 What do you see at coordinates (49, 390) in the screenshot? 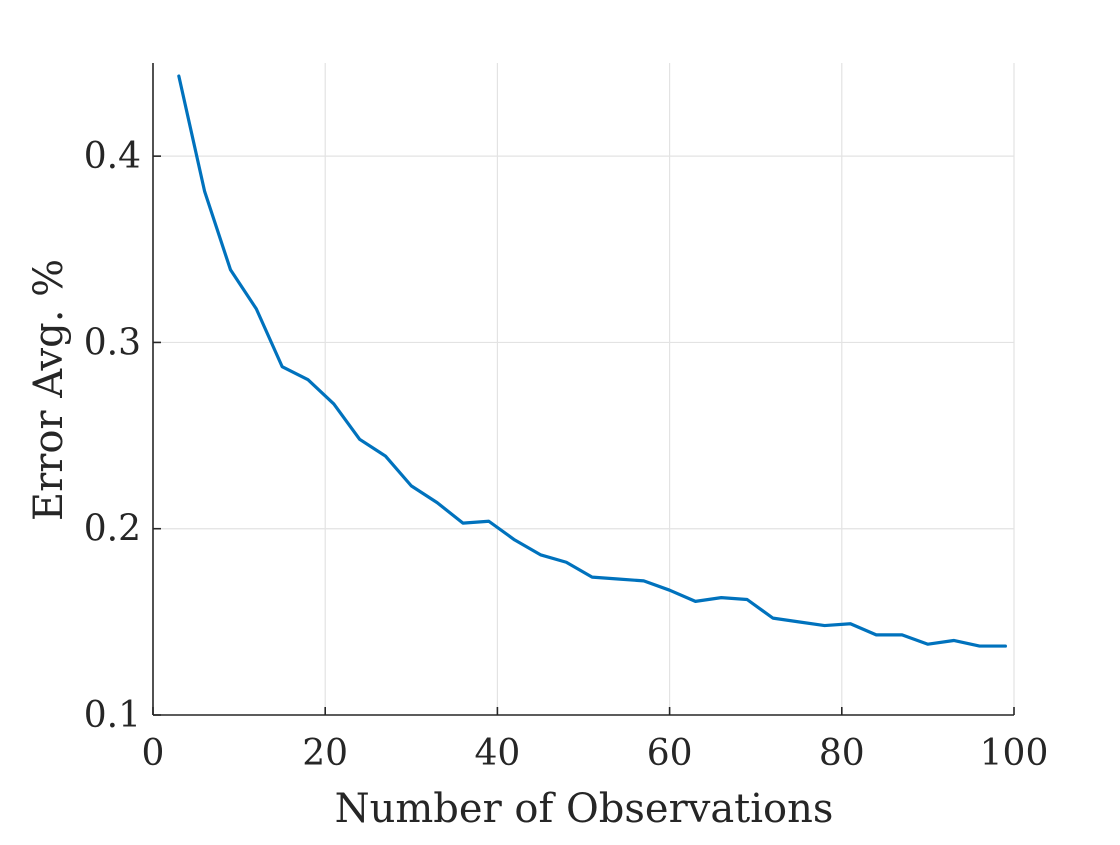
I see `y-axis-label: Error Avg. %` at bounding box center [49, 390].